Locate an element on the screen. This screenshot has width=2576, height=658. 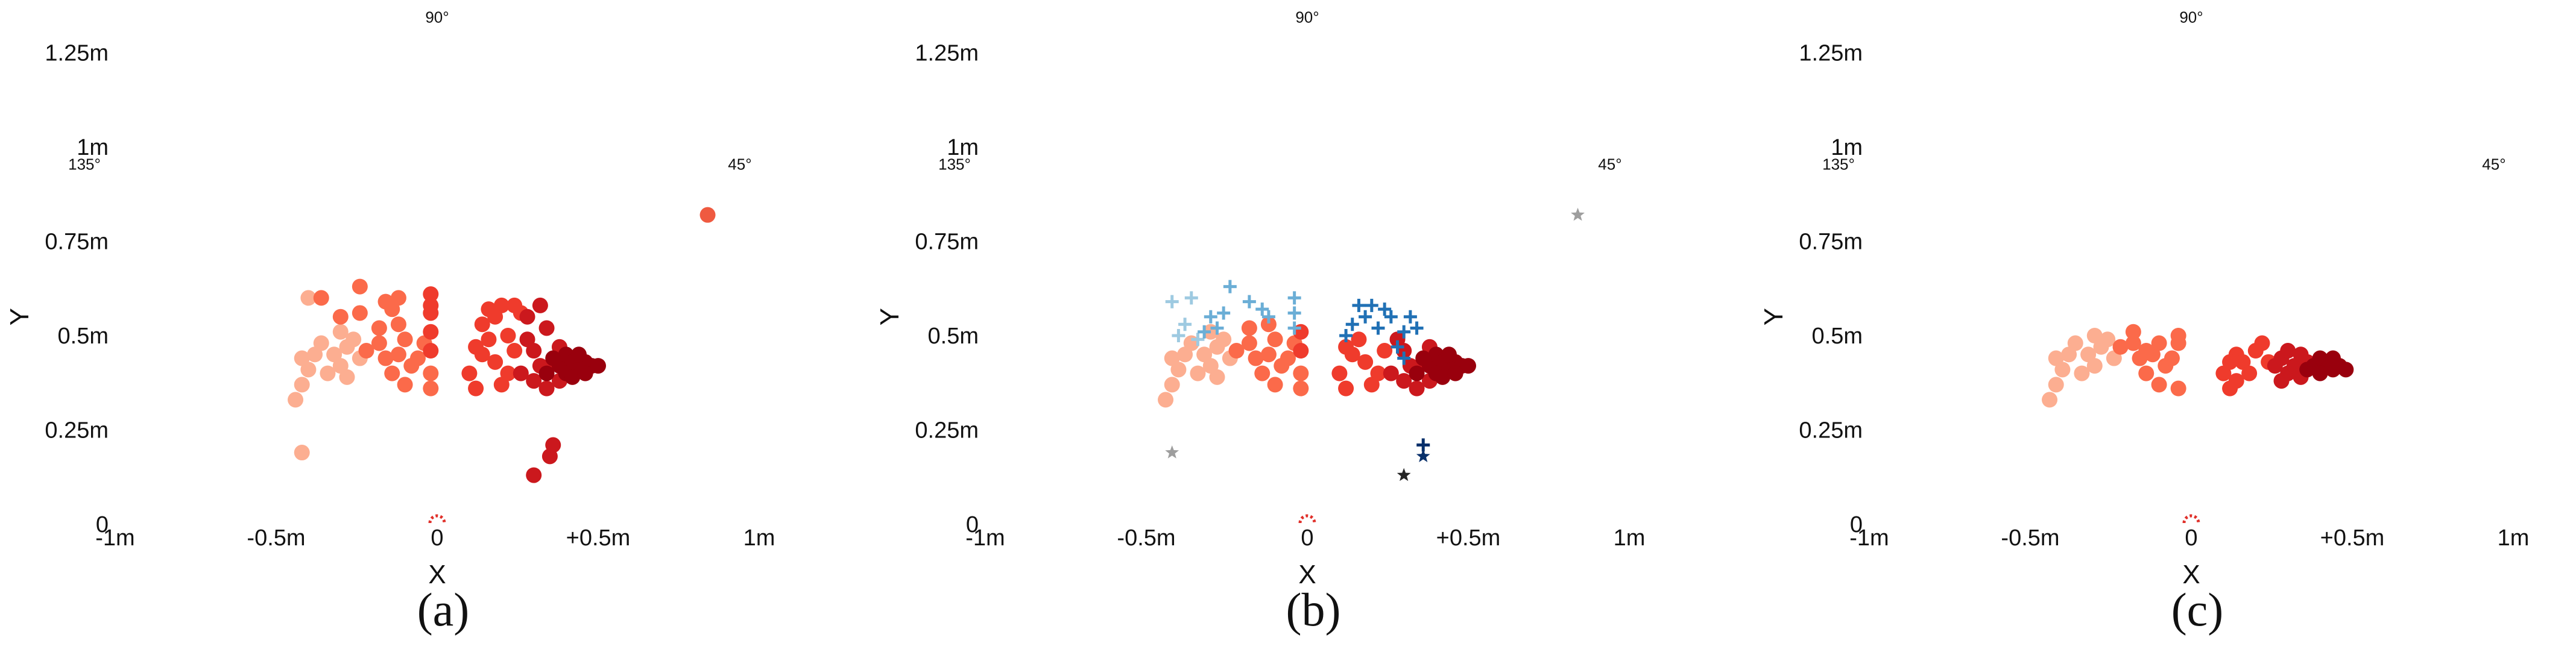
angle-label-45: 45° is located at coordinates (739, 164).